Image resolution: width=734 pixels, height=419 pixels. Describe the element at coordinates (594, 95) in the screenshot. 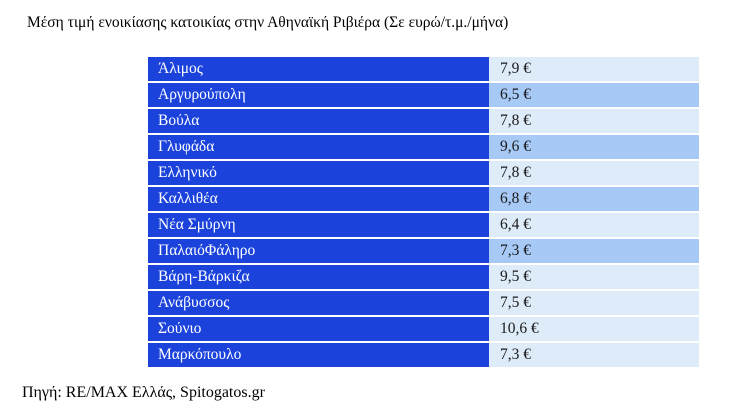

I see `price-value-cell: 6,5 €` at that location.